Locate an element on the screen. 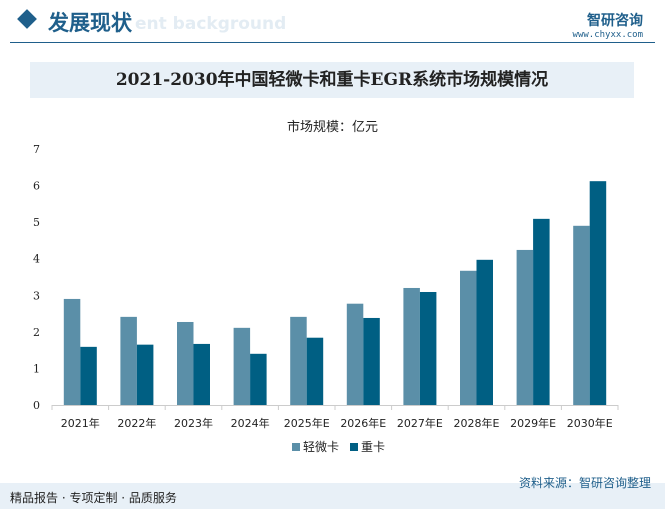 Image resolution: width=665 pixels, height=509 pixels. x-tick-label: 2029年E is located at coordinates (533, 423).